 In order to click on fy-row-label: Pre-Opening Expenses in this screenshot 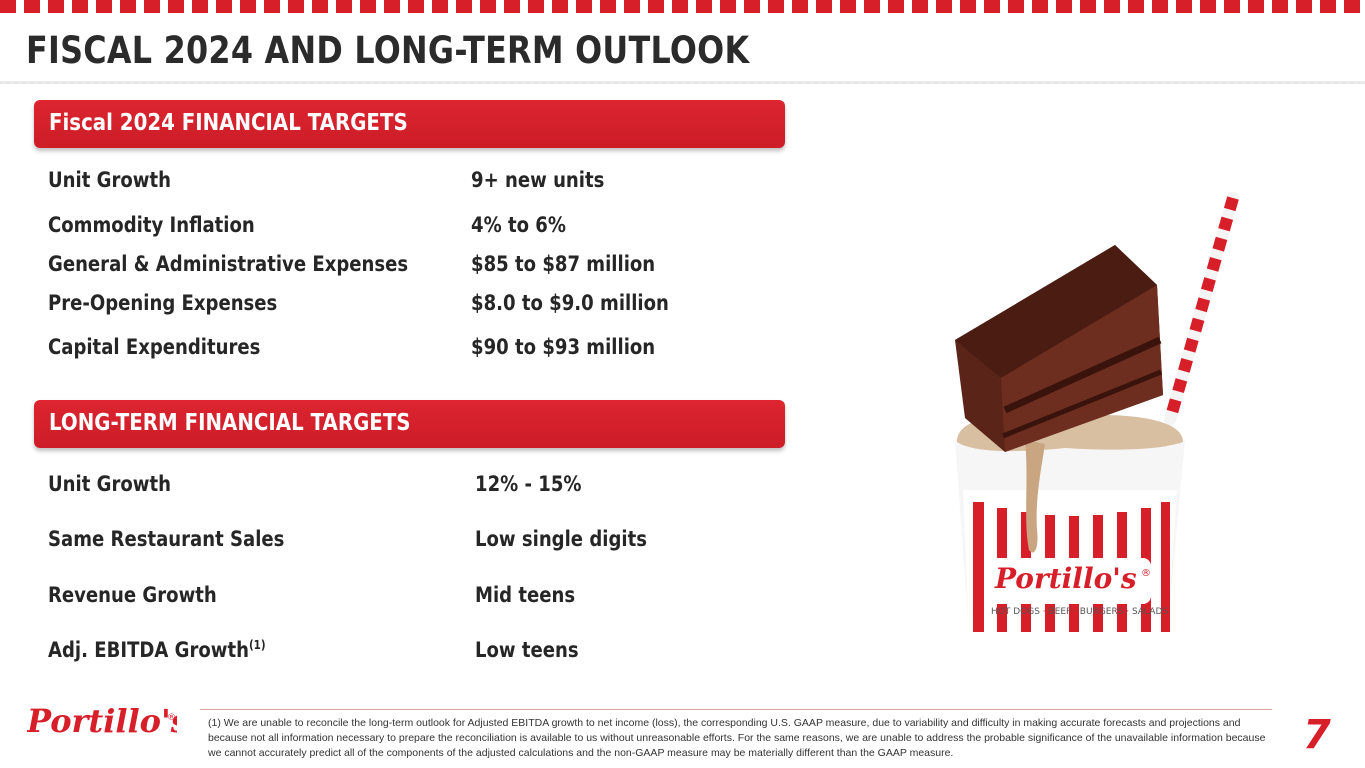, I will do `click(163, 303)`.